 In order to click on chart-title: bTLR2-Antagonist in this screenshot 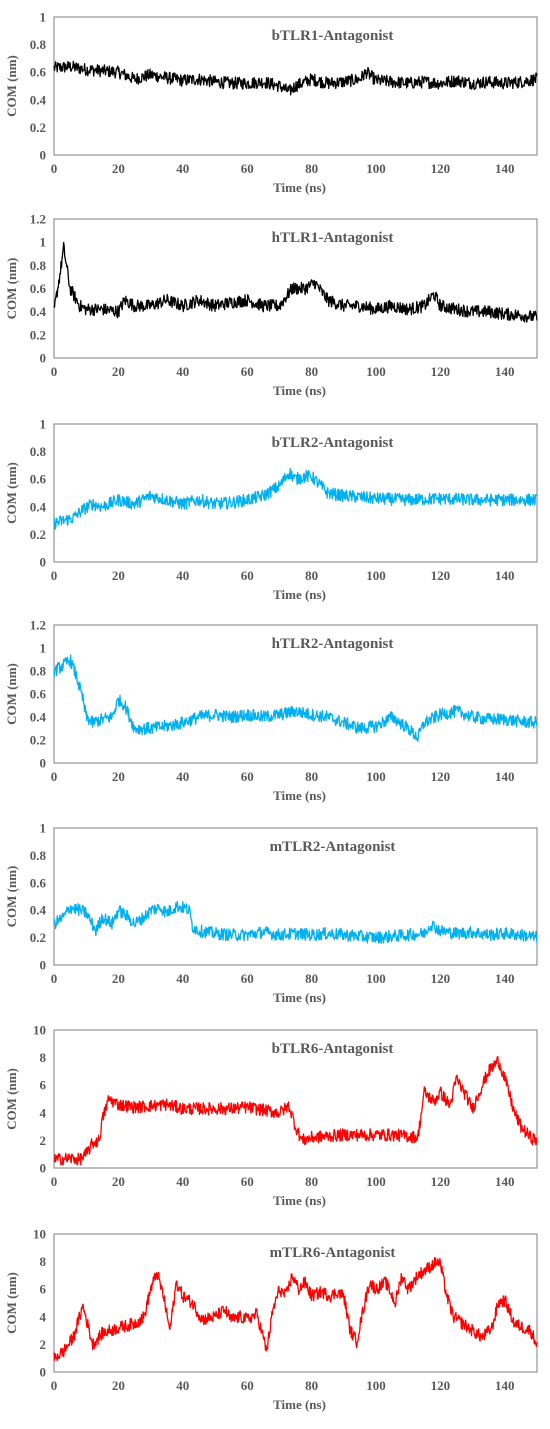, I will do `click(333, 443)`.